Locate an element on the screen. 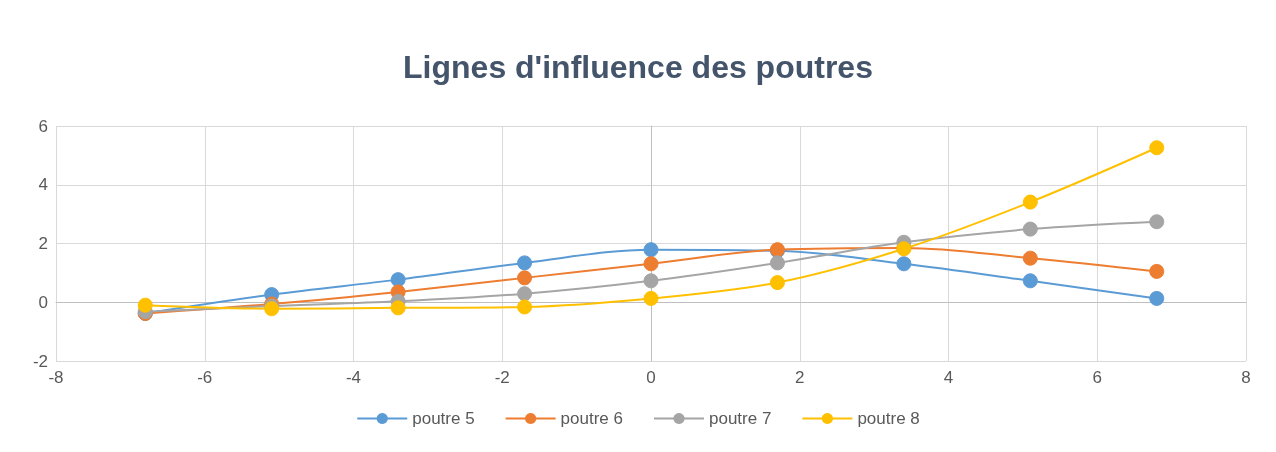 This screenshot has width=1276, height=452. legend-label: poutre 6 is located at coordinates (592, 418).